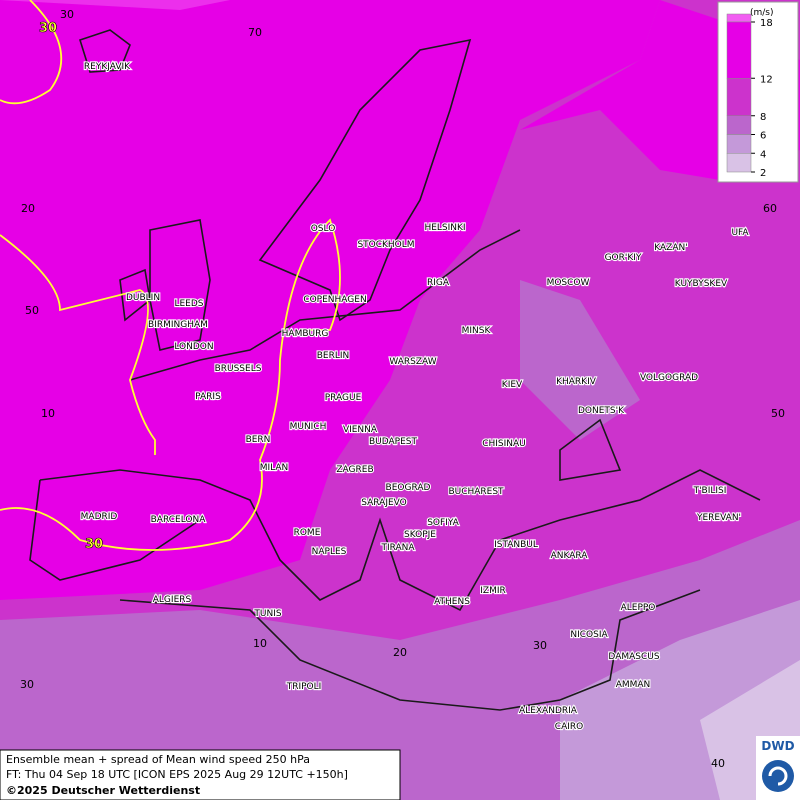  What do you see at coordinates (384, 503) in the screenshot?
I see `city-label: SARAJEVO` at bounding box center [384, 503].